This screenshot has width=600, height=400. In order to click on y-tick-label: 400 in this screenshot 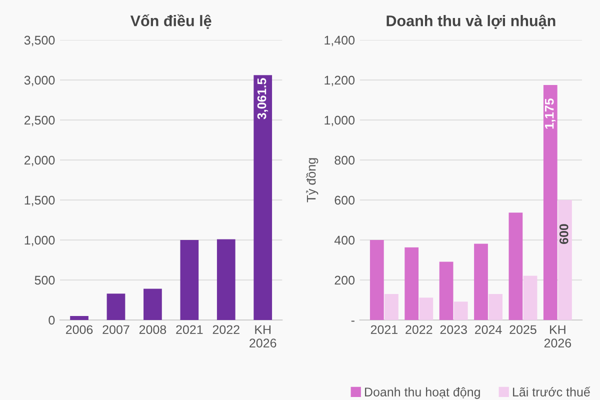, I will do `click(344, 240)`.